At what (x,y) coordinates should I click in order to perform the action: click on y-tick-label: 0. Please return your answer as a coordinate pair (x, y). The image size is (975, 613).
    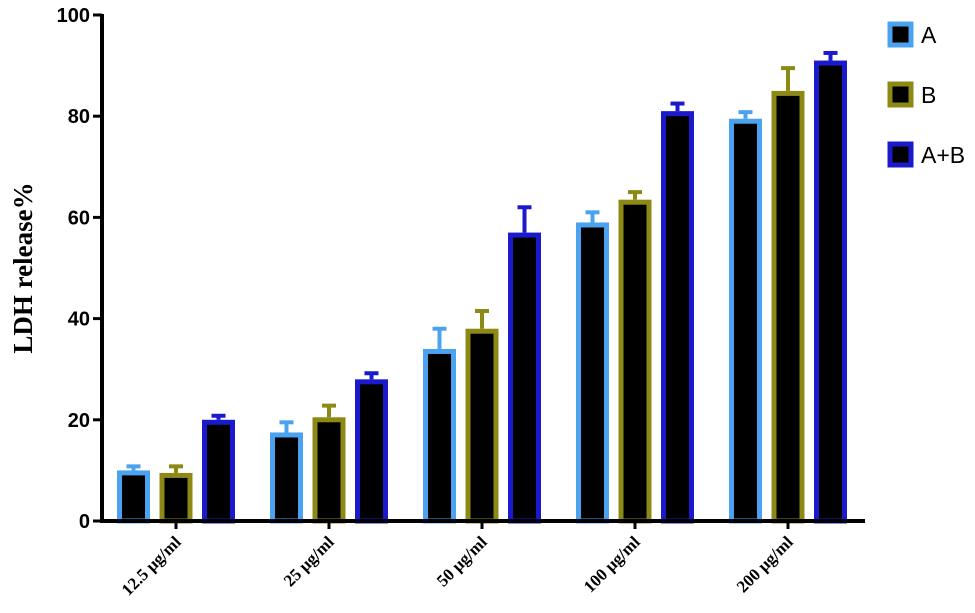
    Looking at the image, I should click on (84, 522).